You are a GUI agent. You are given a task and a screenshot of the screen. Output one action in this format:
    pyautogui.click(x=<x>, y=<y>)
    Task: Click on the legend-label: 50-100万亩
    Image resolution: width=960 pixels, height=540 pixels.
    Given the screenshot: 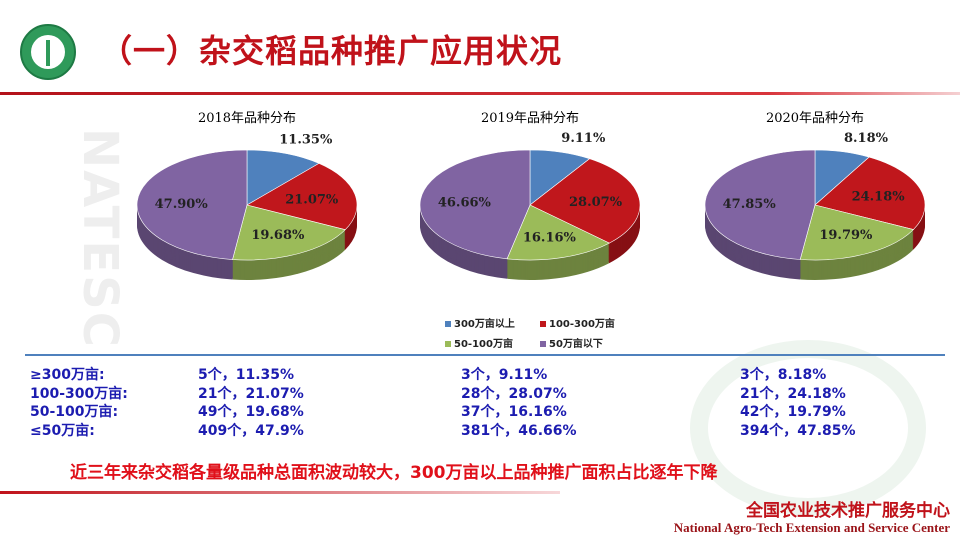 What is the action you would take?
    pyautogui.click(x=483, y=344)
    